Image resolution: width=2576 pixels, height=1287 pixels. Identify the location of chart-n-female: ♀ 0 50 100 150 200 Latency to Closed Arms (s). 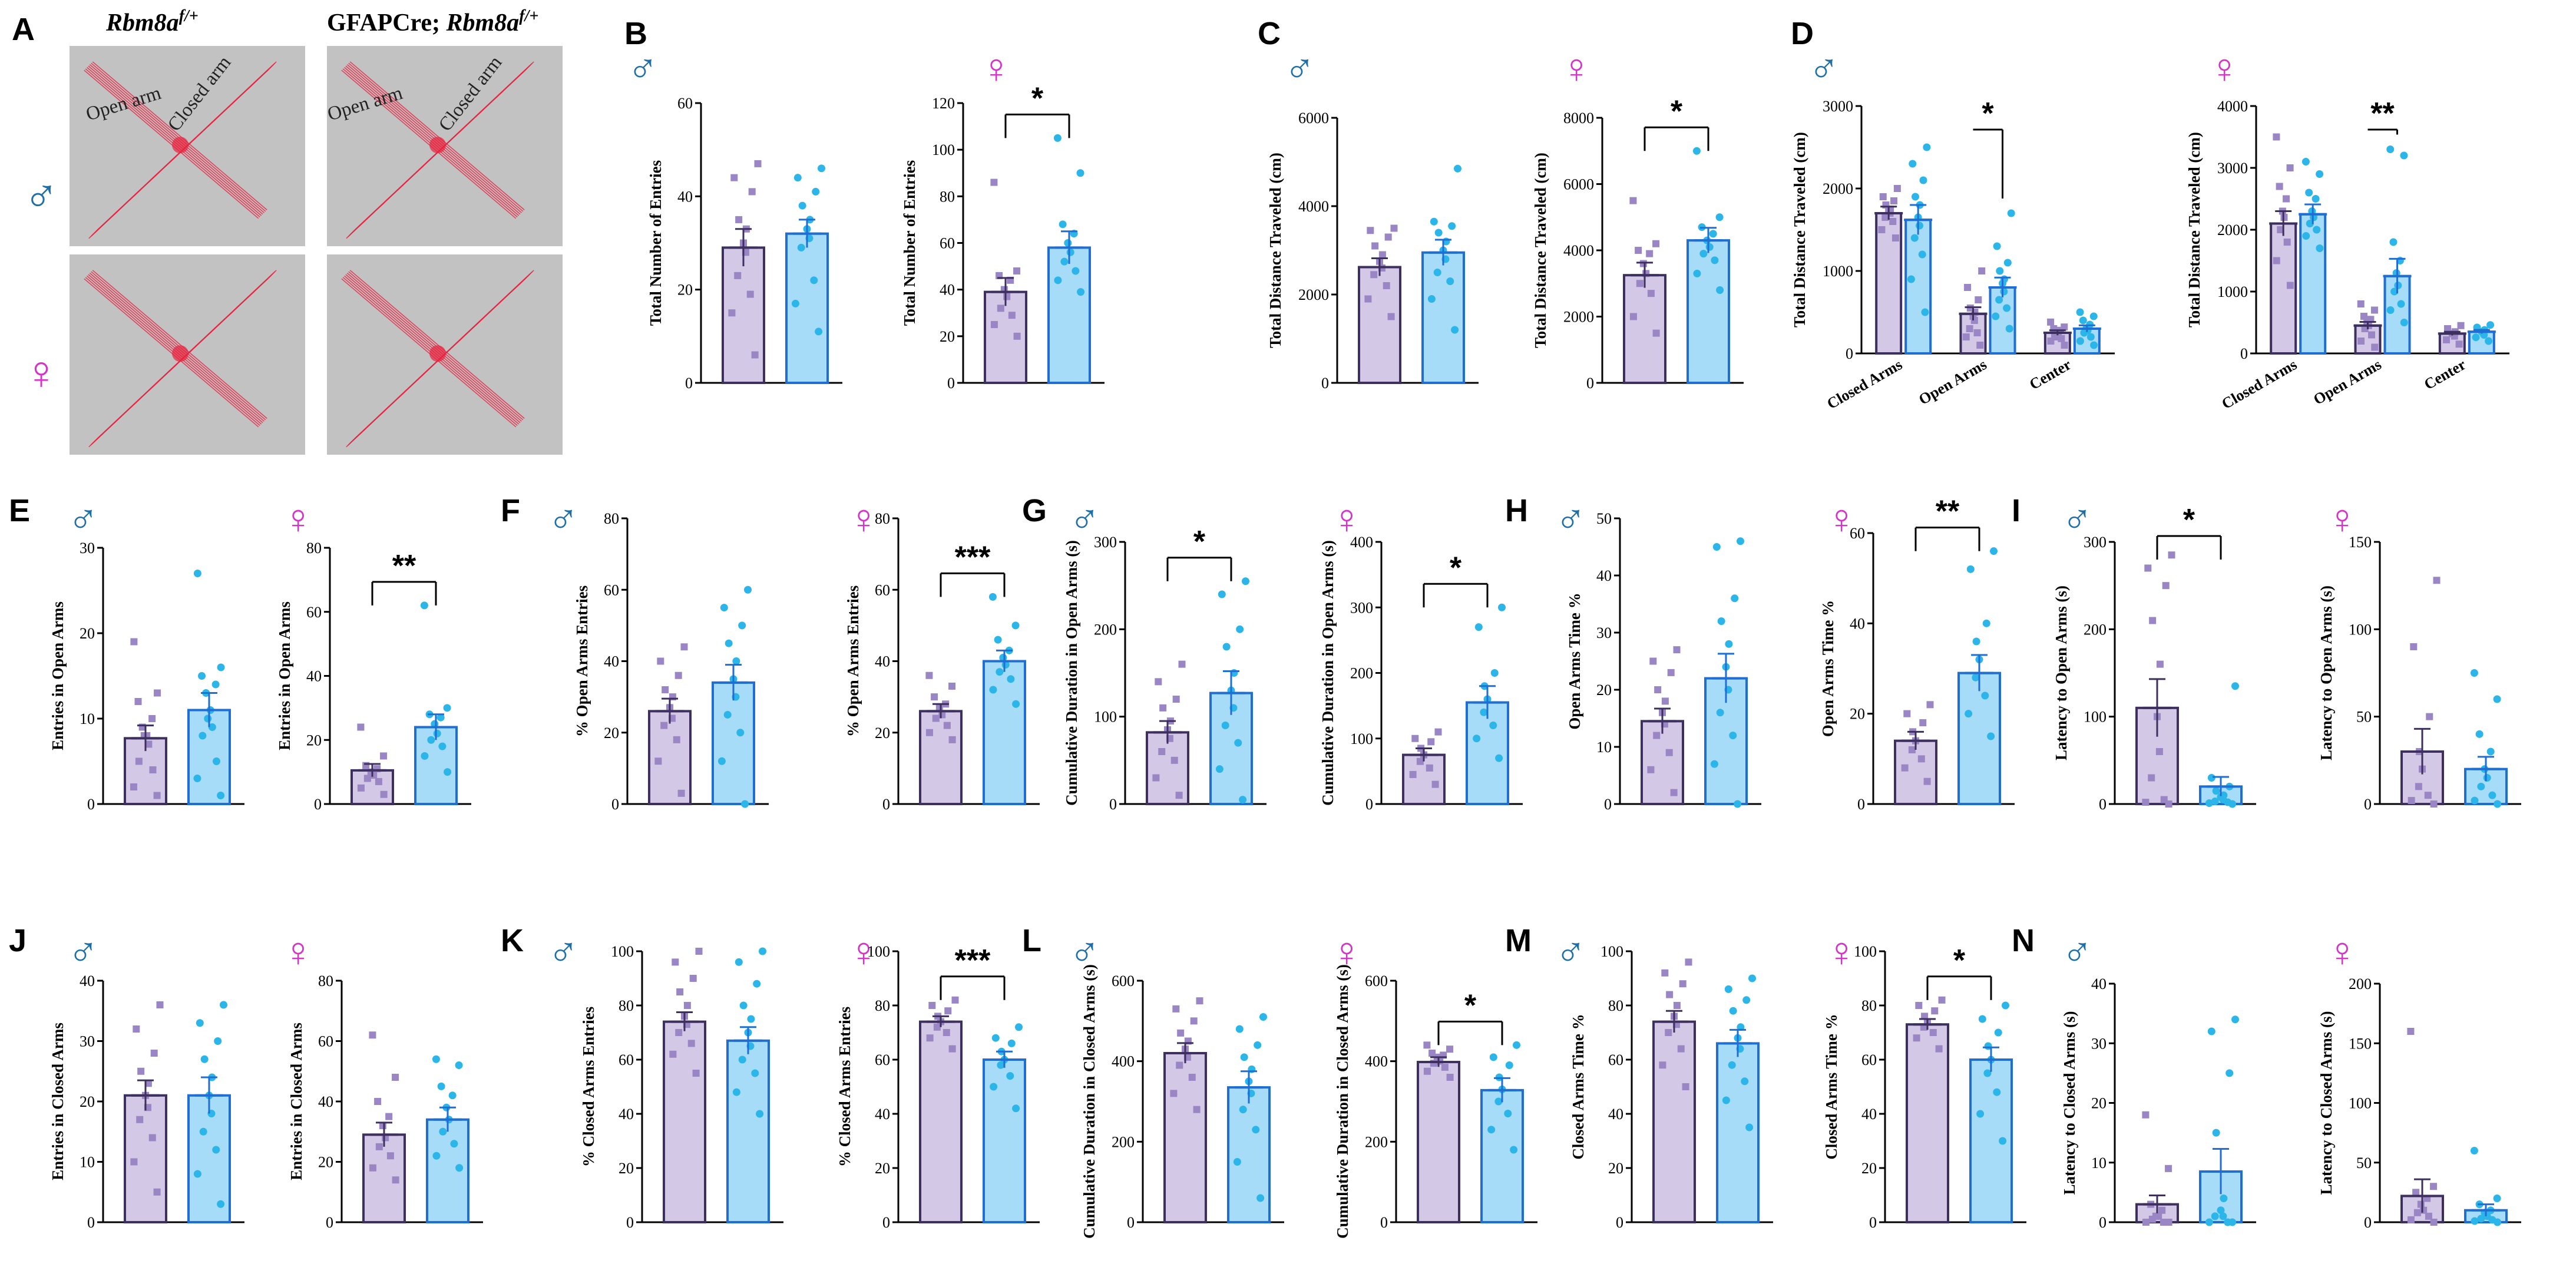
(2419, 1080).